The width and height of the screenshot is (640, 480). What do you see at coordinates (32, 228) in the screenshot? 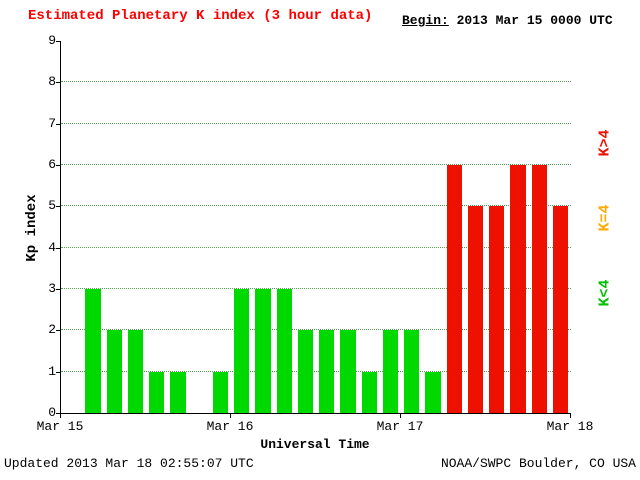
I see `y-axis-label: Kp index` at bounding box center [32, 228].